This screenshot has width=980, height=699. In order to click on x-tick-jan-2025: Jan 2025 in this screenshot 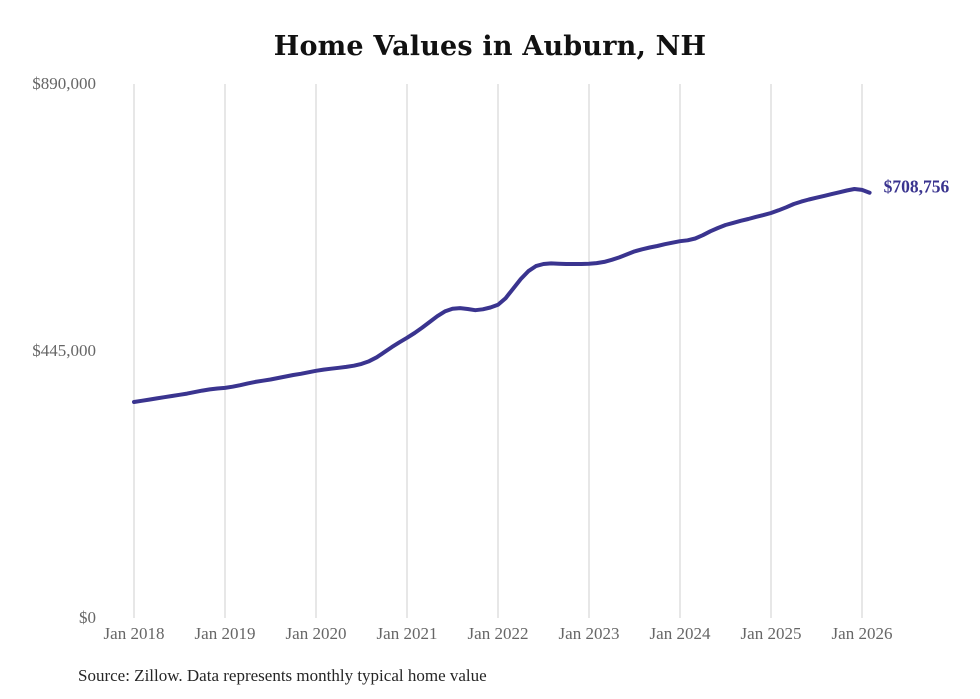, I will do `click(771, 633)`.